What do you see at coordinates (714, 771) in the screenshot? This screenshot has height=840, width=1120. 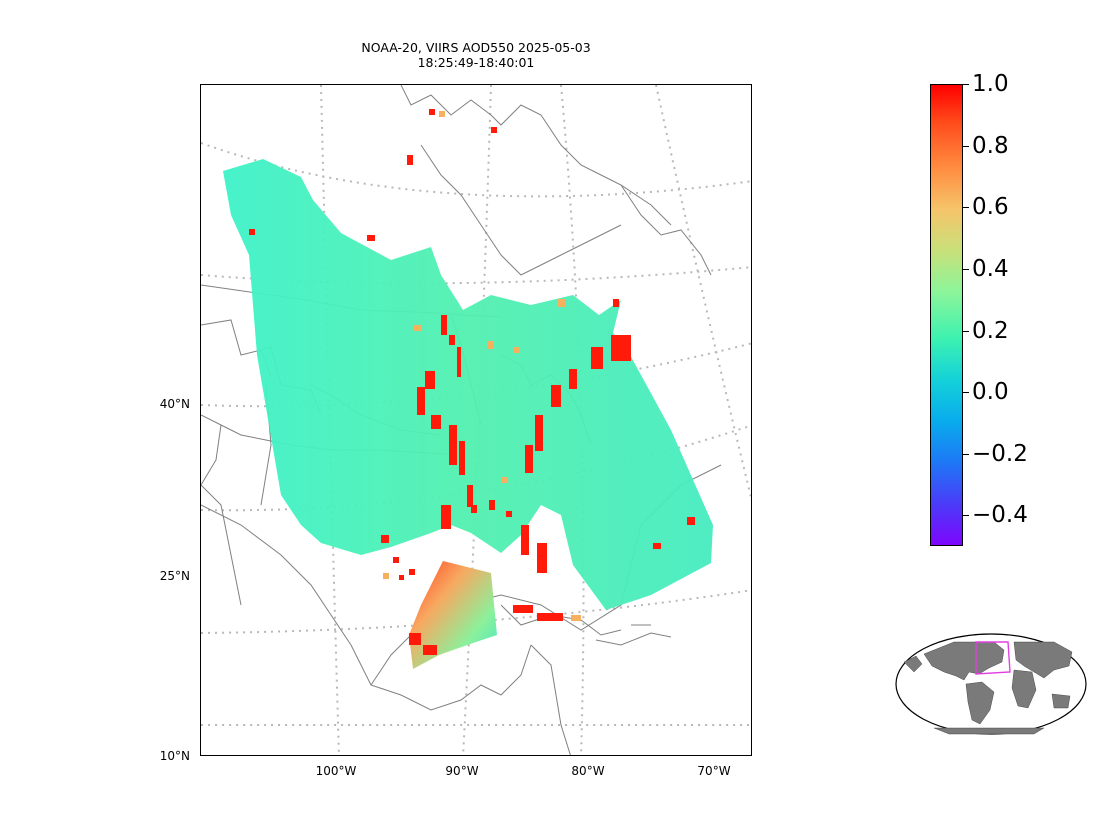 I see `lon-label-70w: 70°W` at bounding box center [714, 771].